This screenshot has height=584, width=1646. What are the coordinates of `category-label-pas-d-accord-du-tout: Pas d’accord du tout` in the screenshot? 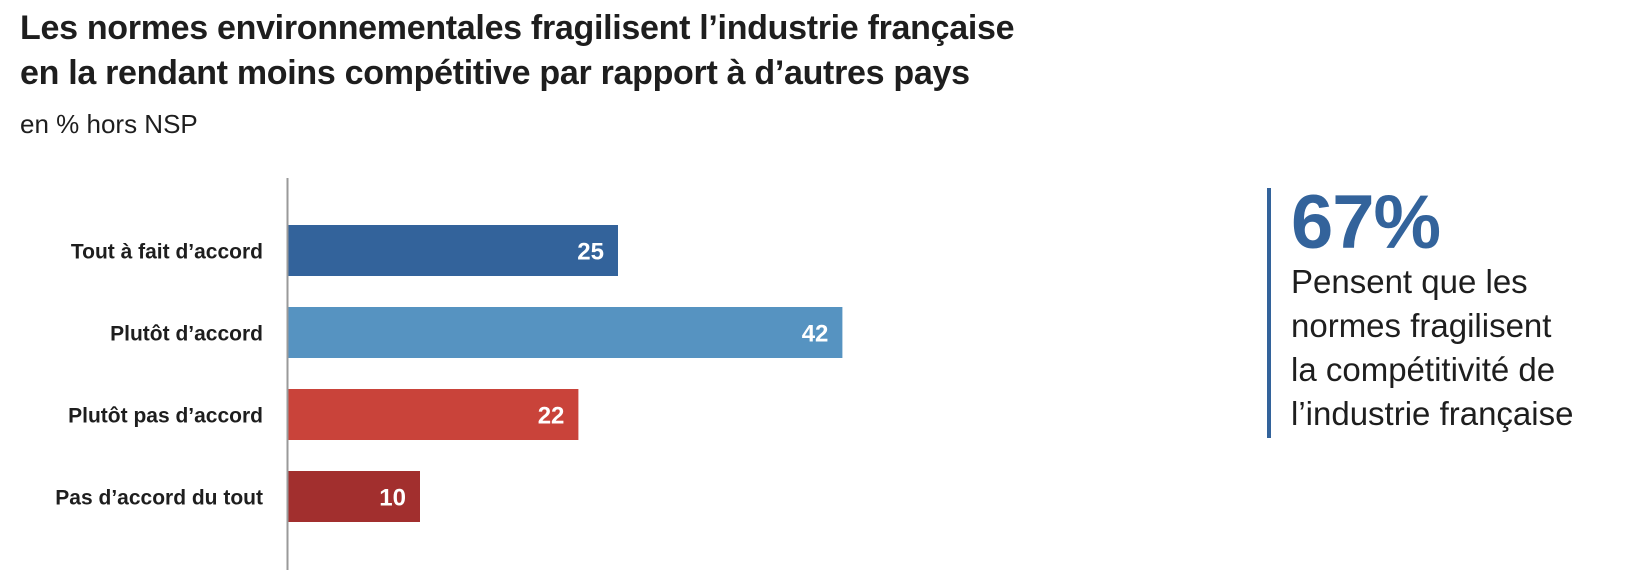 It's located at (159, 498).